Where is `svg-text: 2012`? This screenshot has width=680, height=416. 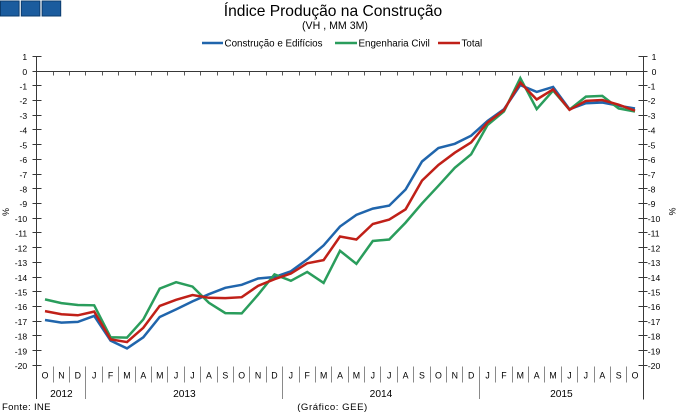 svg-text: 2012 is located at coordinates (61, 394).